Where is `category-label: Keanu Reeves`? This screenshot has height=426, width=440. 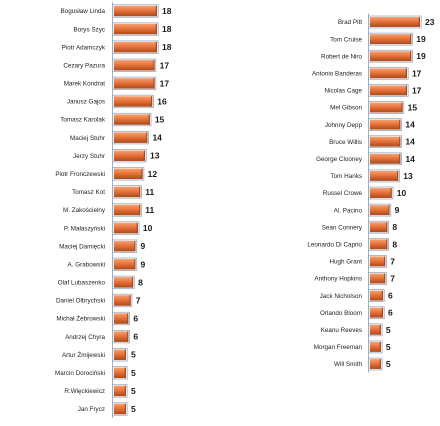
category-label: Keanu Reeves is located at coordinates (341, 330).